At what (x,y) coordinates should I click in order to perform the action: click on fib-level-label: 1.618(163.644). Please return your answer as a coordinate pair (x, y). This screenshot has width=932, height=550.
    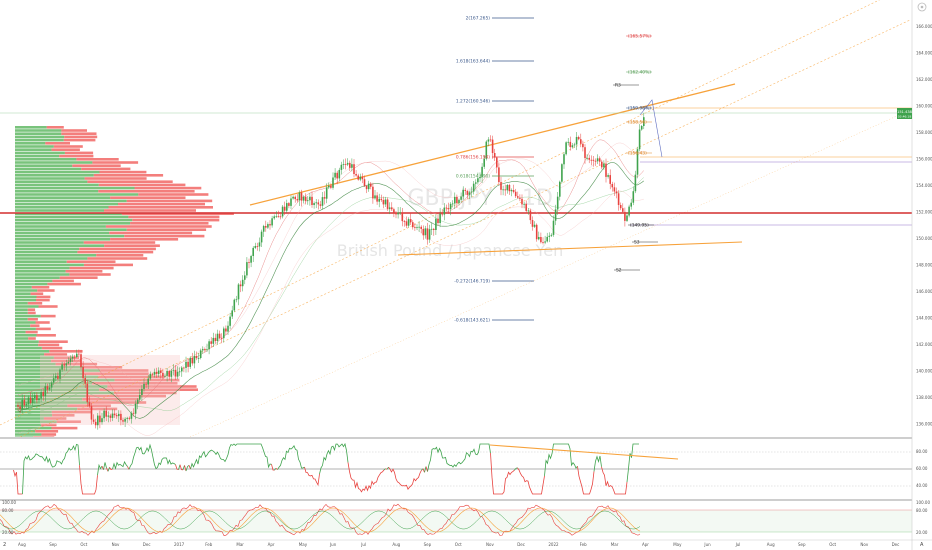
    Looking at the image, I should click on (473, 61).